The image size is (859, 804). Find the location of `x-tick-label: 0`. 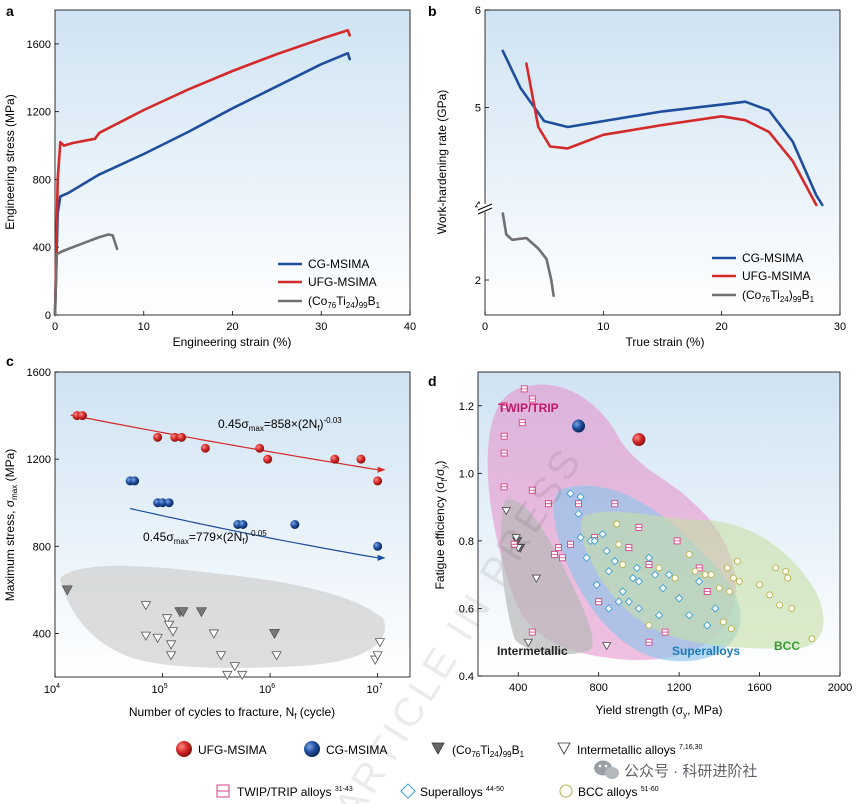

x-tick-label: 0 is located at coordinates (485, 327).